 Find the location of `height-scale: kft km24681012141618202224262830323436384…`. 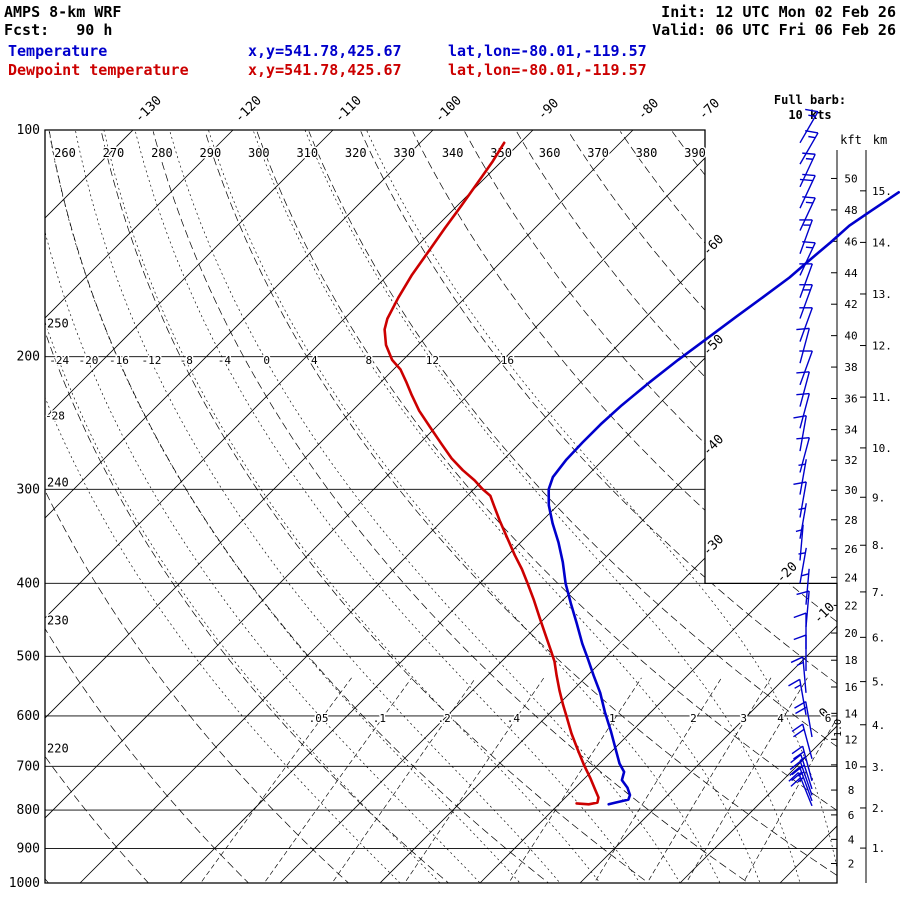

height-scale: kft km24681012141618202224262830323436384… is located at coordinates (861, 508).